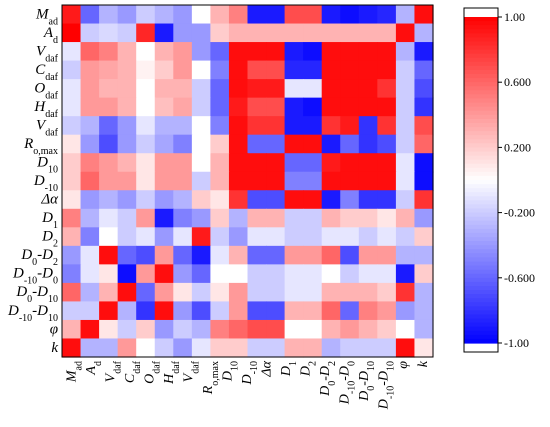  What do you see at coordinates (47, 53) in the screenshot?
I see `row-label: Vdaf` at bounding box center [47, 53].